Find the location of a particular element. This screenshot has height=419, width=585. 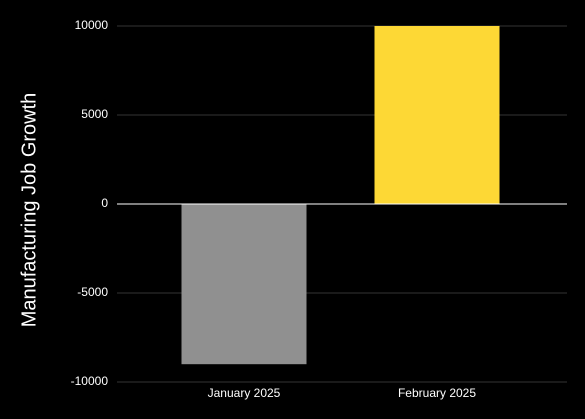

y-tick-label: -10000 is located at coordinates (90, 381).